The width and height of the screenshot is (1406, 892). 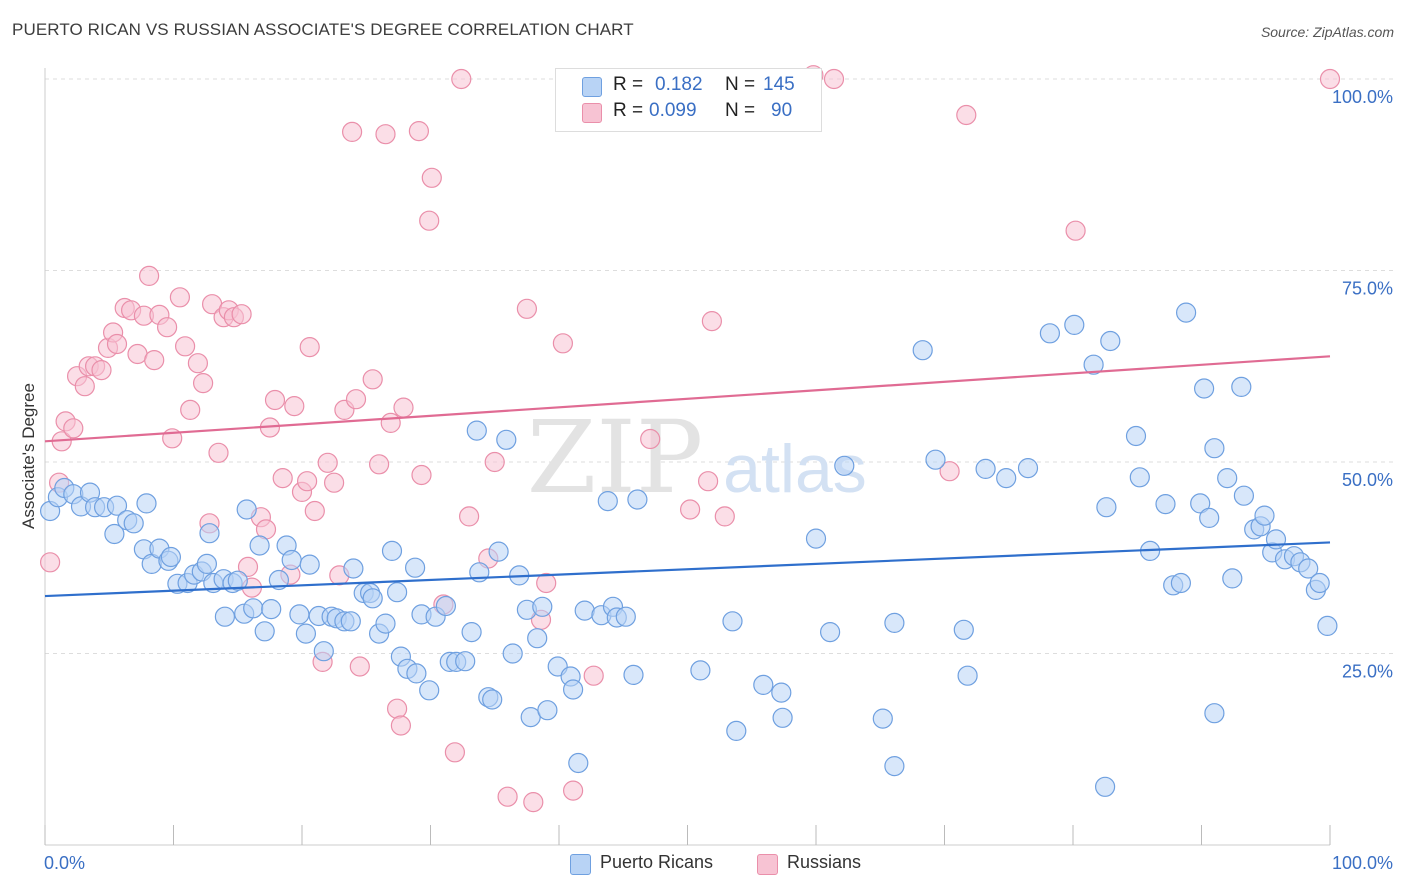 I want to click on bottom-legend-label: Puerto Ricans, so click(x=657, y=862).